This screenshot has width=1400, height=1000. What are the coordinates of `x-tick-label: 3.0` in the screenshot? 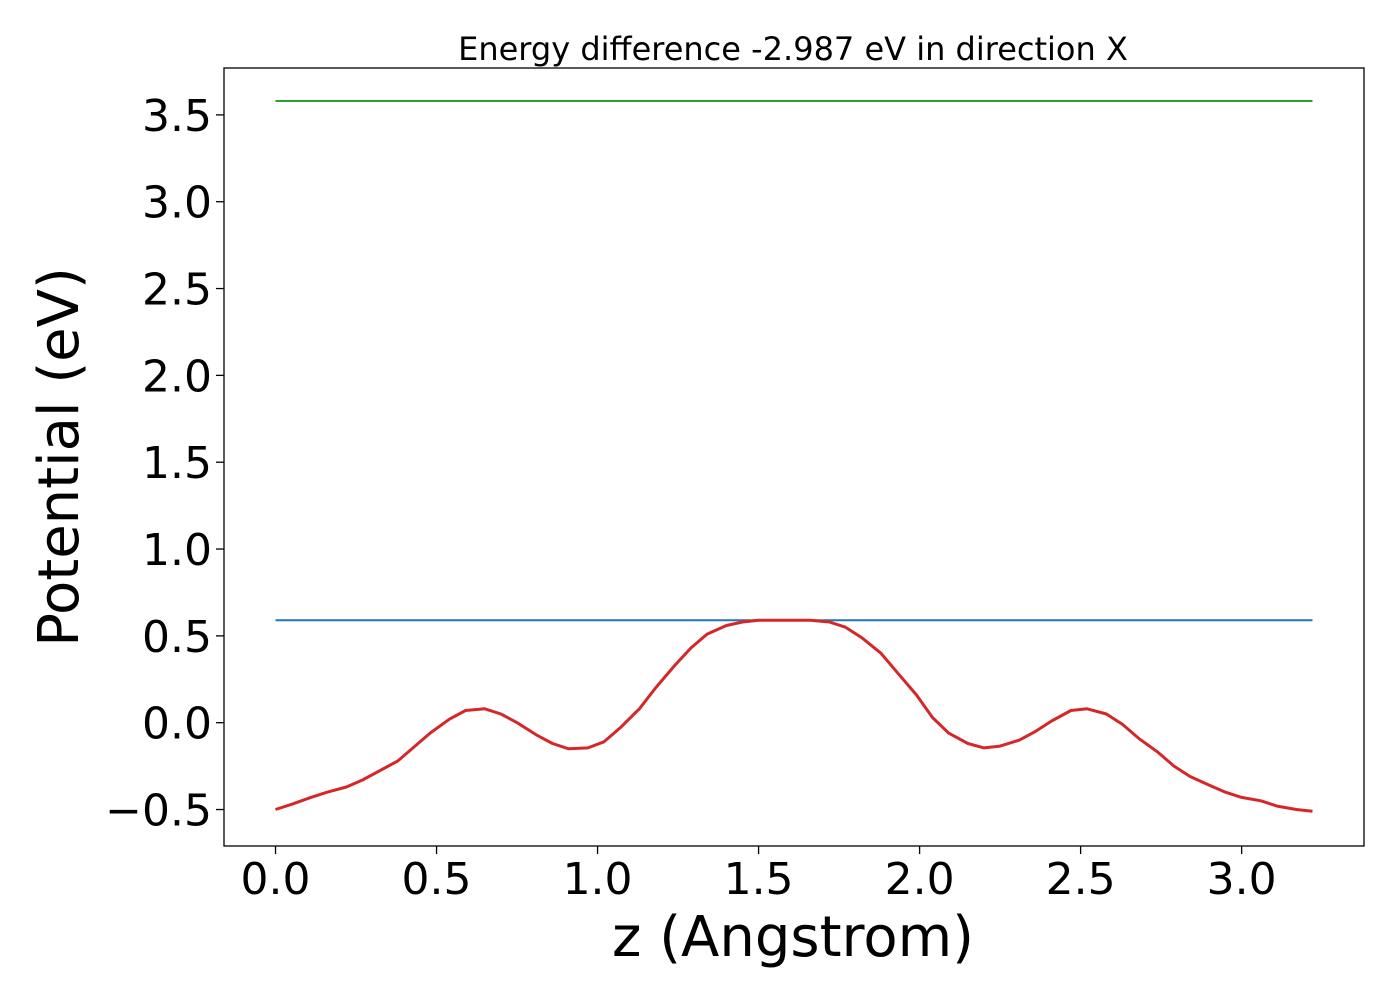 It's located at (1242, 879).